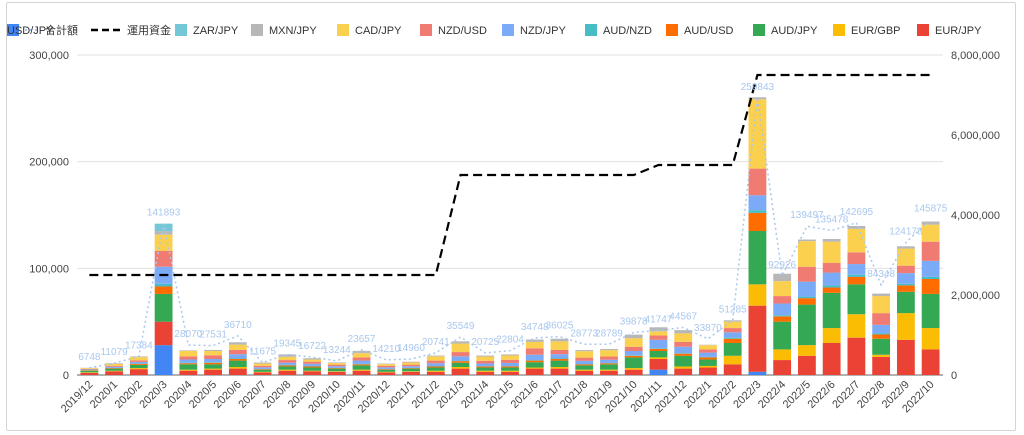 The image size is (1024, 435). I want to click on y-tick-label-left: 100,000, so click(49, 269).